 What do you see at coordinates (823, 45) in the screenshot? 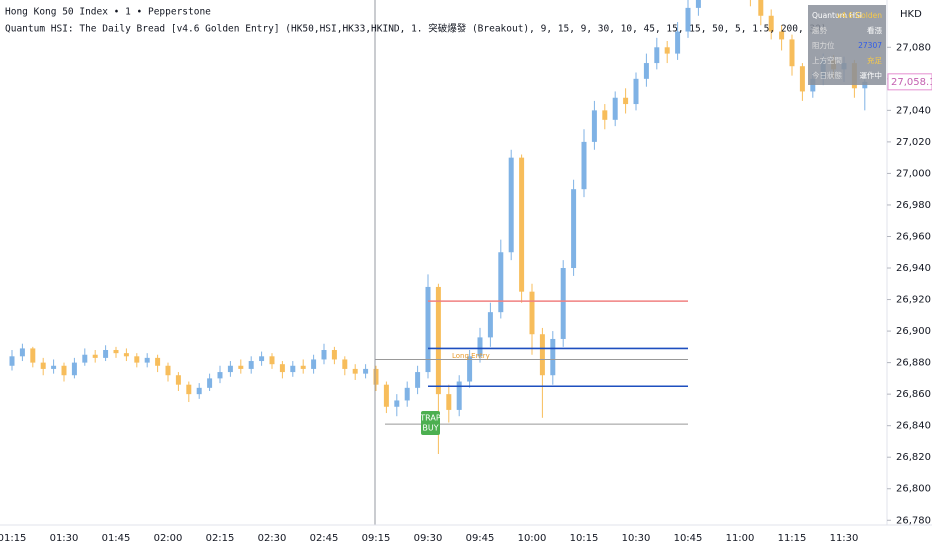
I see `panel-cell: 阻力位` at bounding box center [823, 45].